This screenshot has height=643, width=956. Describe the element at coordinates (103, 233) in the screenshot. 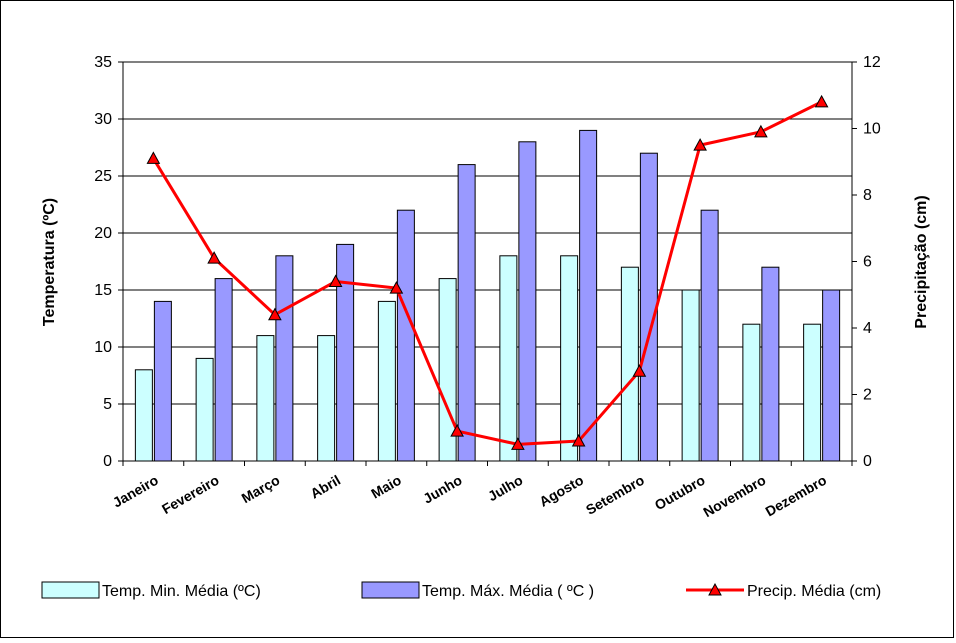

I see `y-tick-label: 20` at that location.